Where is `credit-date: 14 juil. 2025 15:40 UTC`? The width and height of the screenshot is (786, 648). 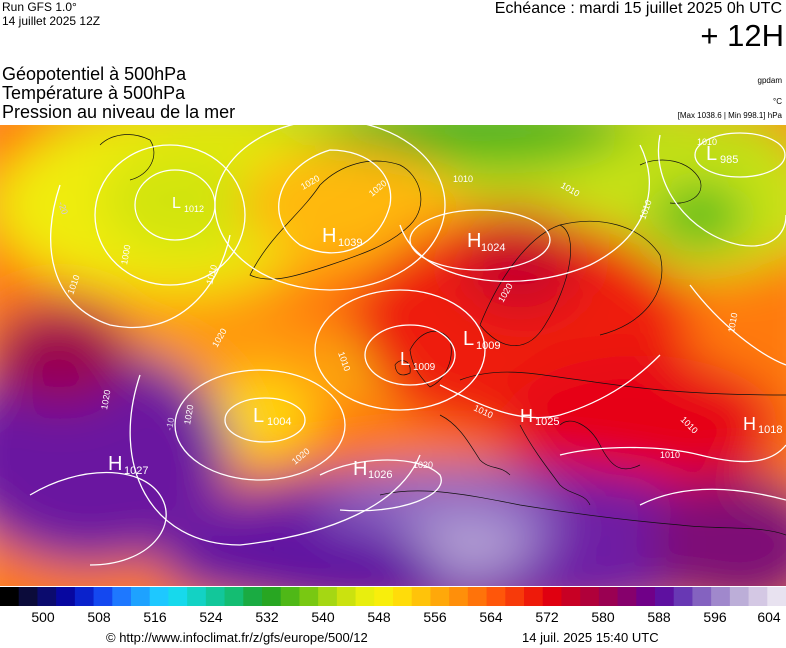
credit-date: 14 juil. 2025 15:40 UTC is located at coordinates (590, 637).